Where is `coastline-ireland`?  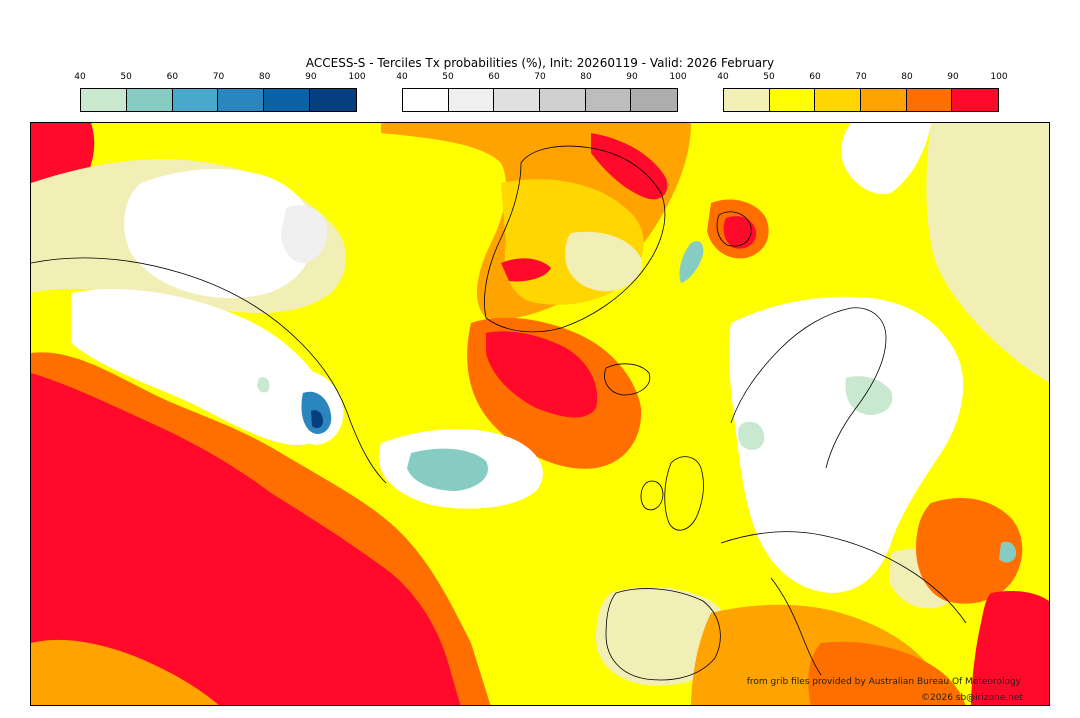 coastline-ireland is located at coordinates (652, 495).